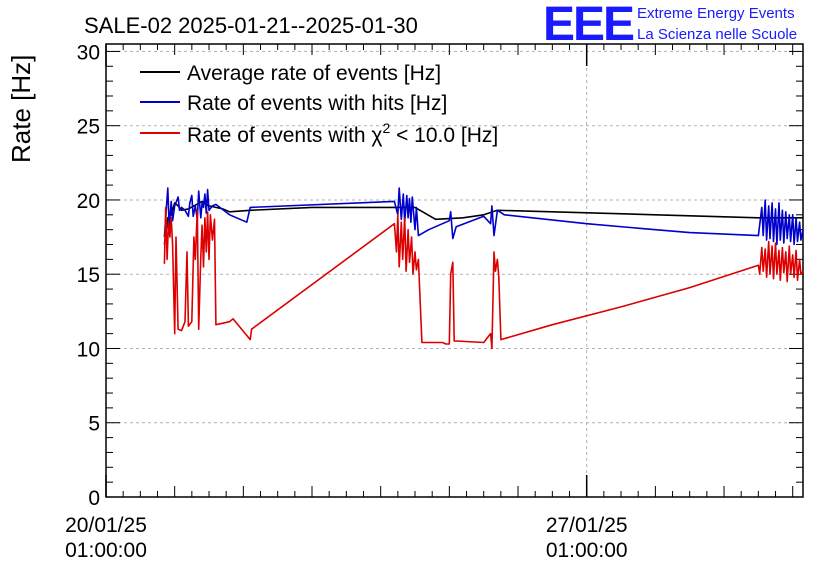 The width and height of the screenshot is (836, 572). What do you see at coordinates (483, 222) in the screenshot?
I see `series-average-line` at bounding box center [483, 222].